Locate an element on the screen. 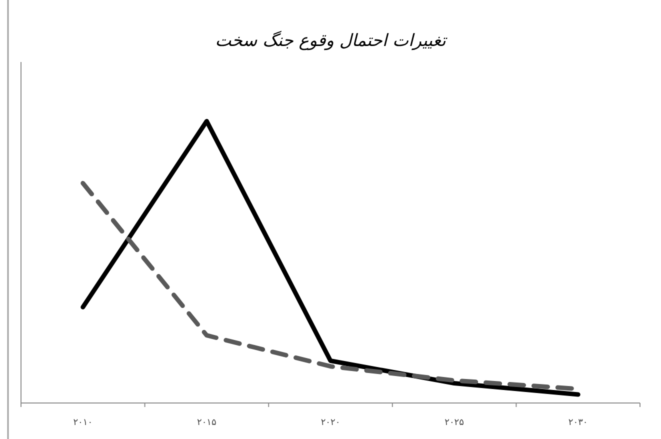 The height and width of the screenshot is (439, 661). x-tick-label: ۲۰۱۵ is located at coordinates (207, 423).